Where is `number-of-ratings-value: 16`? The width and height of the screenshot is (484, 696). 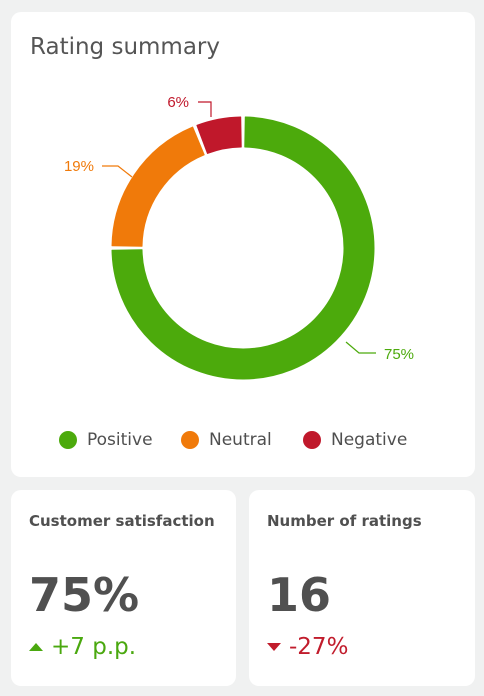 number-of-ratings-value: 16 is located at coordinates (299, 595).